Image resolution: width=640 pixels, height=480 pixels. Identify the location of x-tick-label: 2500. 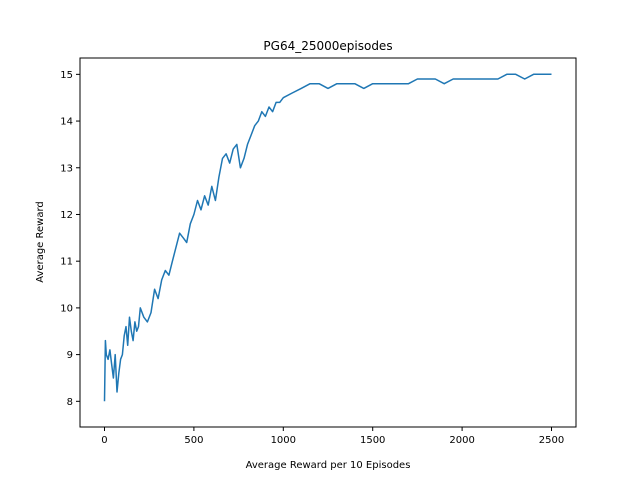
(551, 440).